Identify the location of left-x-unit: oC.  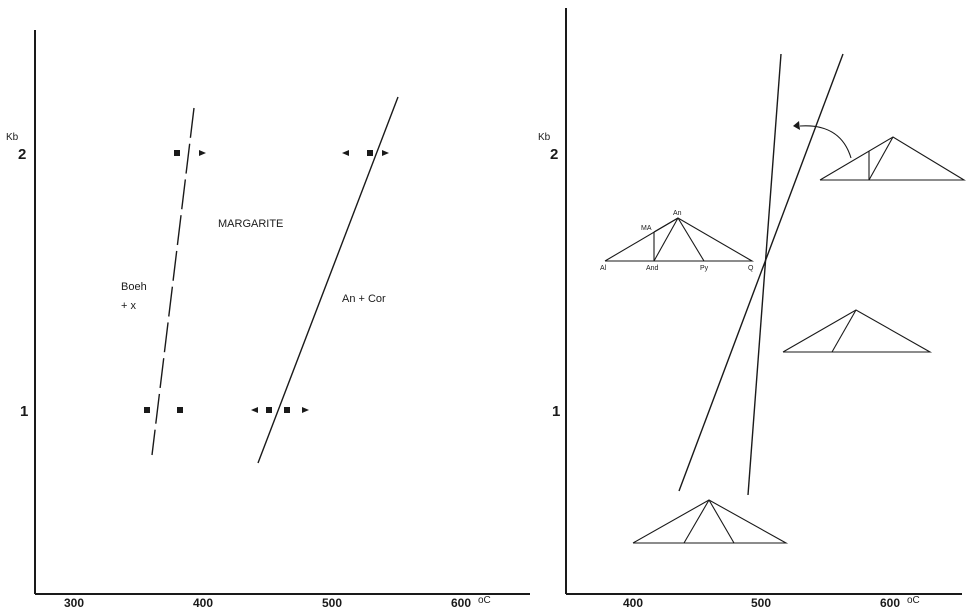
(484, 600).